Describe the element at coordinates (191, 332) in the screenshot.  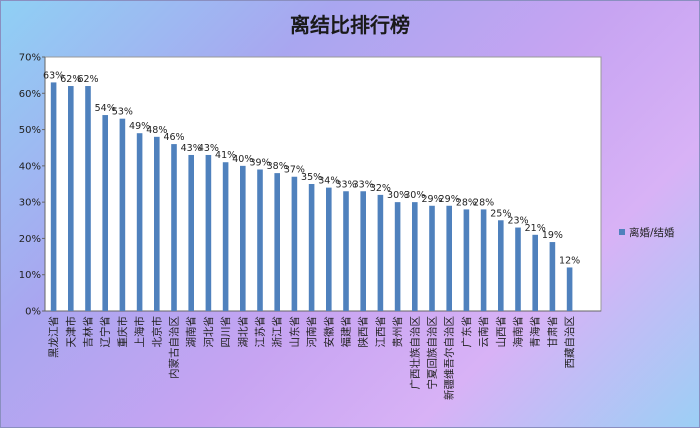
I see `x-tick-label: 湖南省` at that location.